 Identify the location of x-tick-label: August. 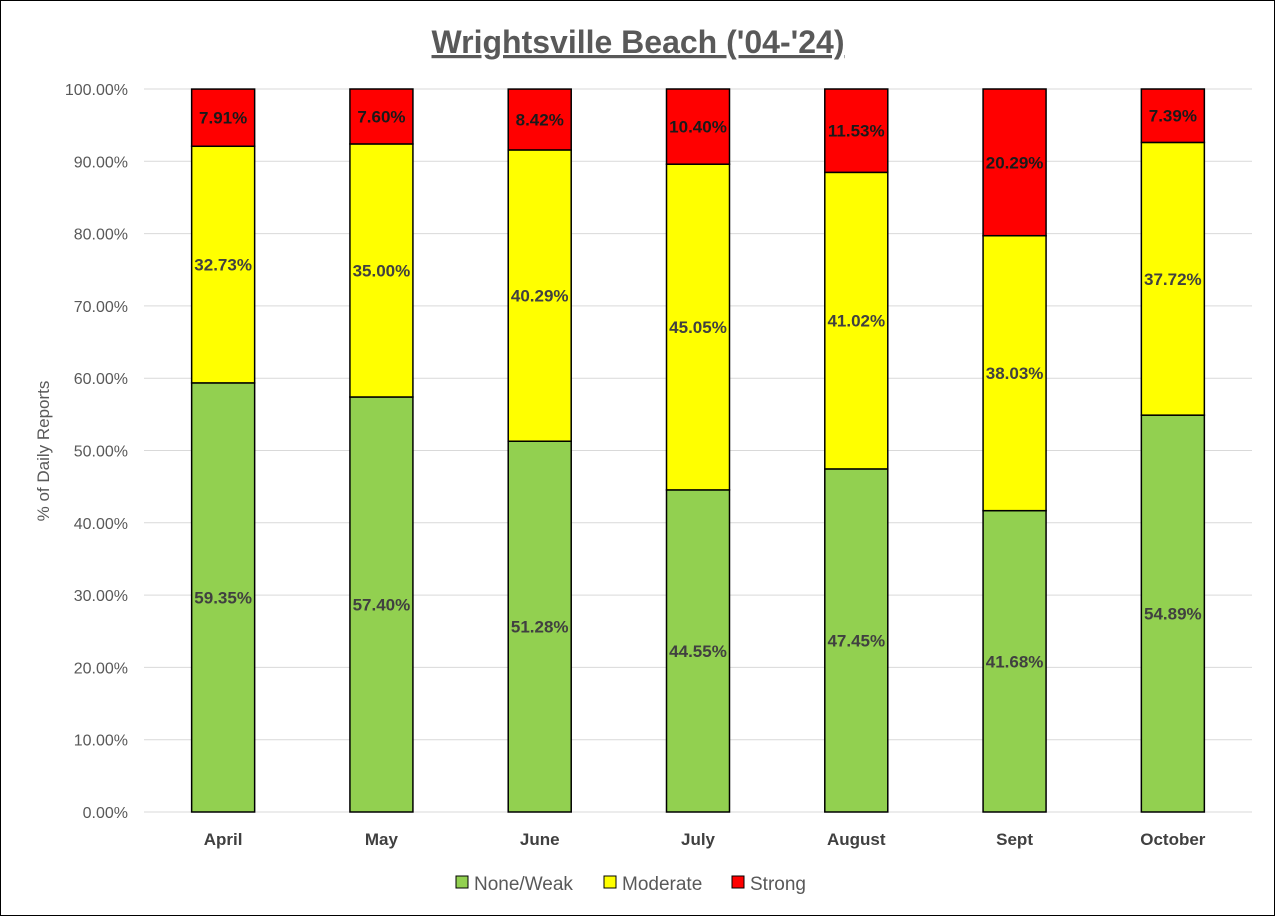
(856, 839).